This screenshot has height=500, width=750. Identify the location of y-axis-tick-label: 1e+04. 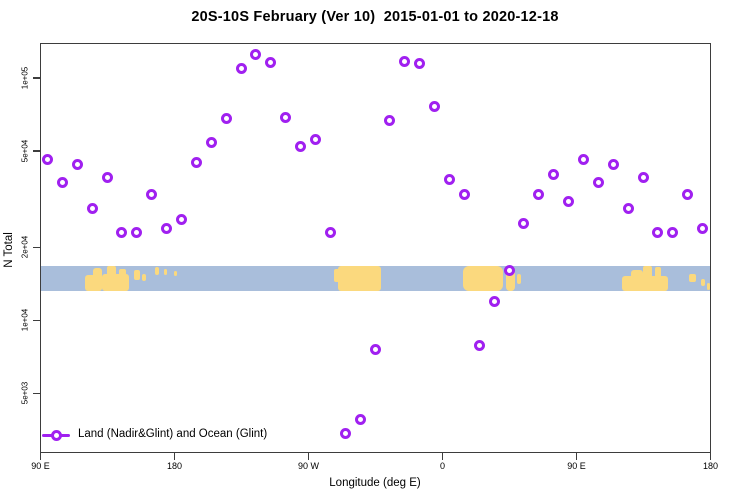
(25, 320).